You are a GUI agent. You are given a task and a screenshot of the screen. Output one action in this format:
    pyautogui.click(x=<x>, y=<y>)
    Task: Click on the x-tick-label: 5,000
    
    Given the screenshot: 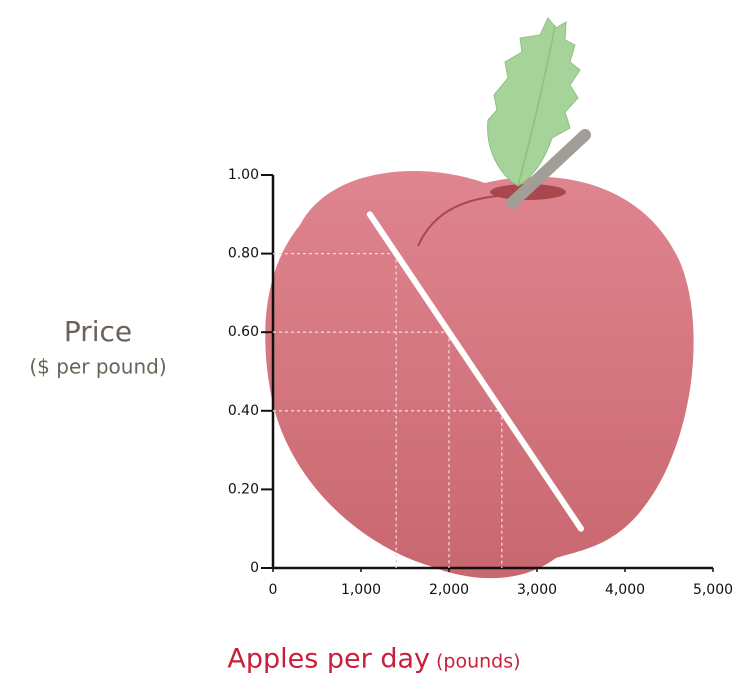 What is the action you would take?
    pyautogui.click(x=713, y=590)
    